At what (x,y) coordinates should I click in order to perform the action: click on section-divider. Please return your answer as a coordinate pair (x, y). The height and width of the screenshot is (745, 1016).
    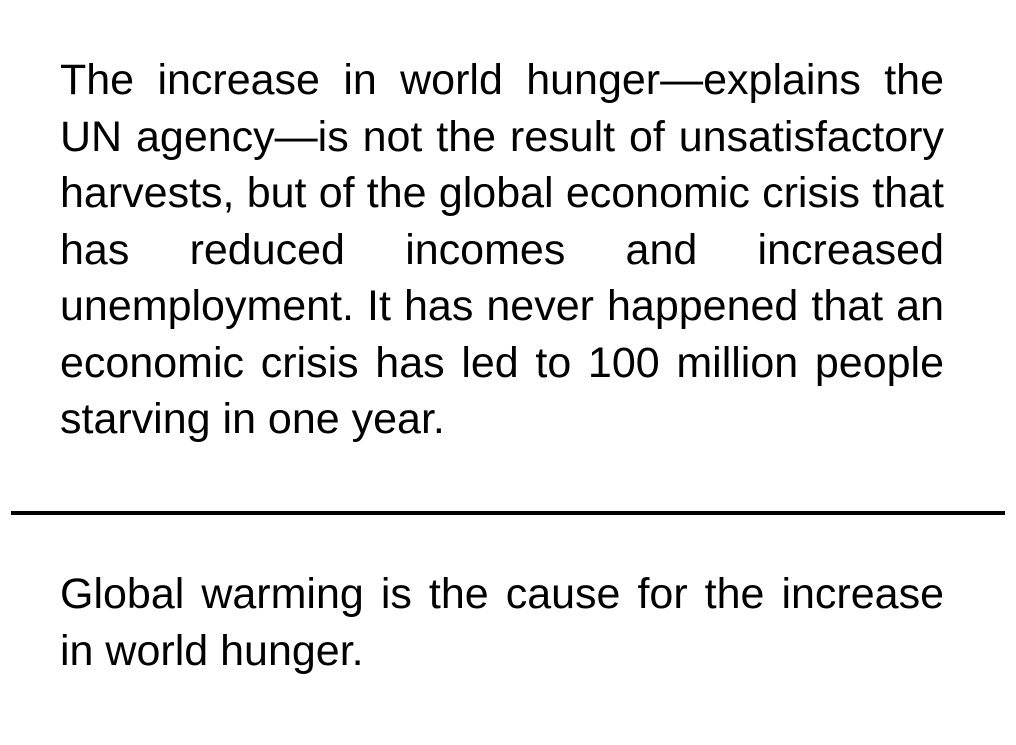
    Looking at the image, I should click on (508, 513).